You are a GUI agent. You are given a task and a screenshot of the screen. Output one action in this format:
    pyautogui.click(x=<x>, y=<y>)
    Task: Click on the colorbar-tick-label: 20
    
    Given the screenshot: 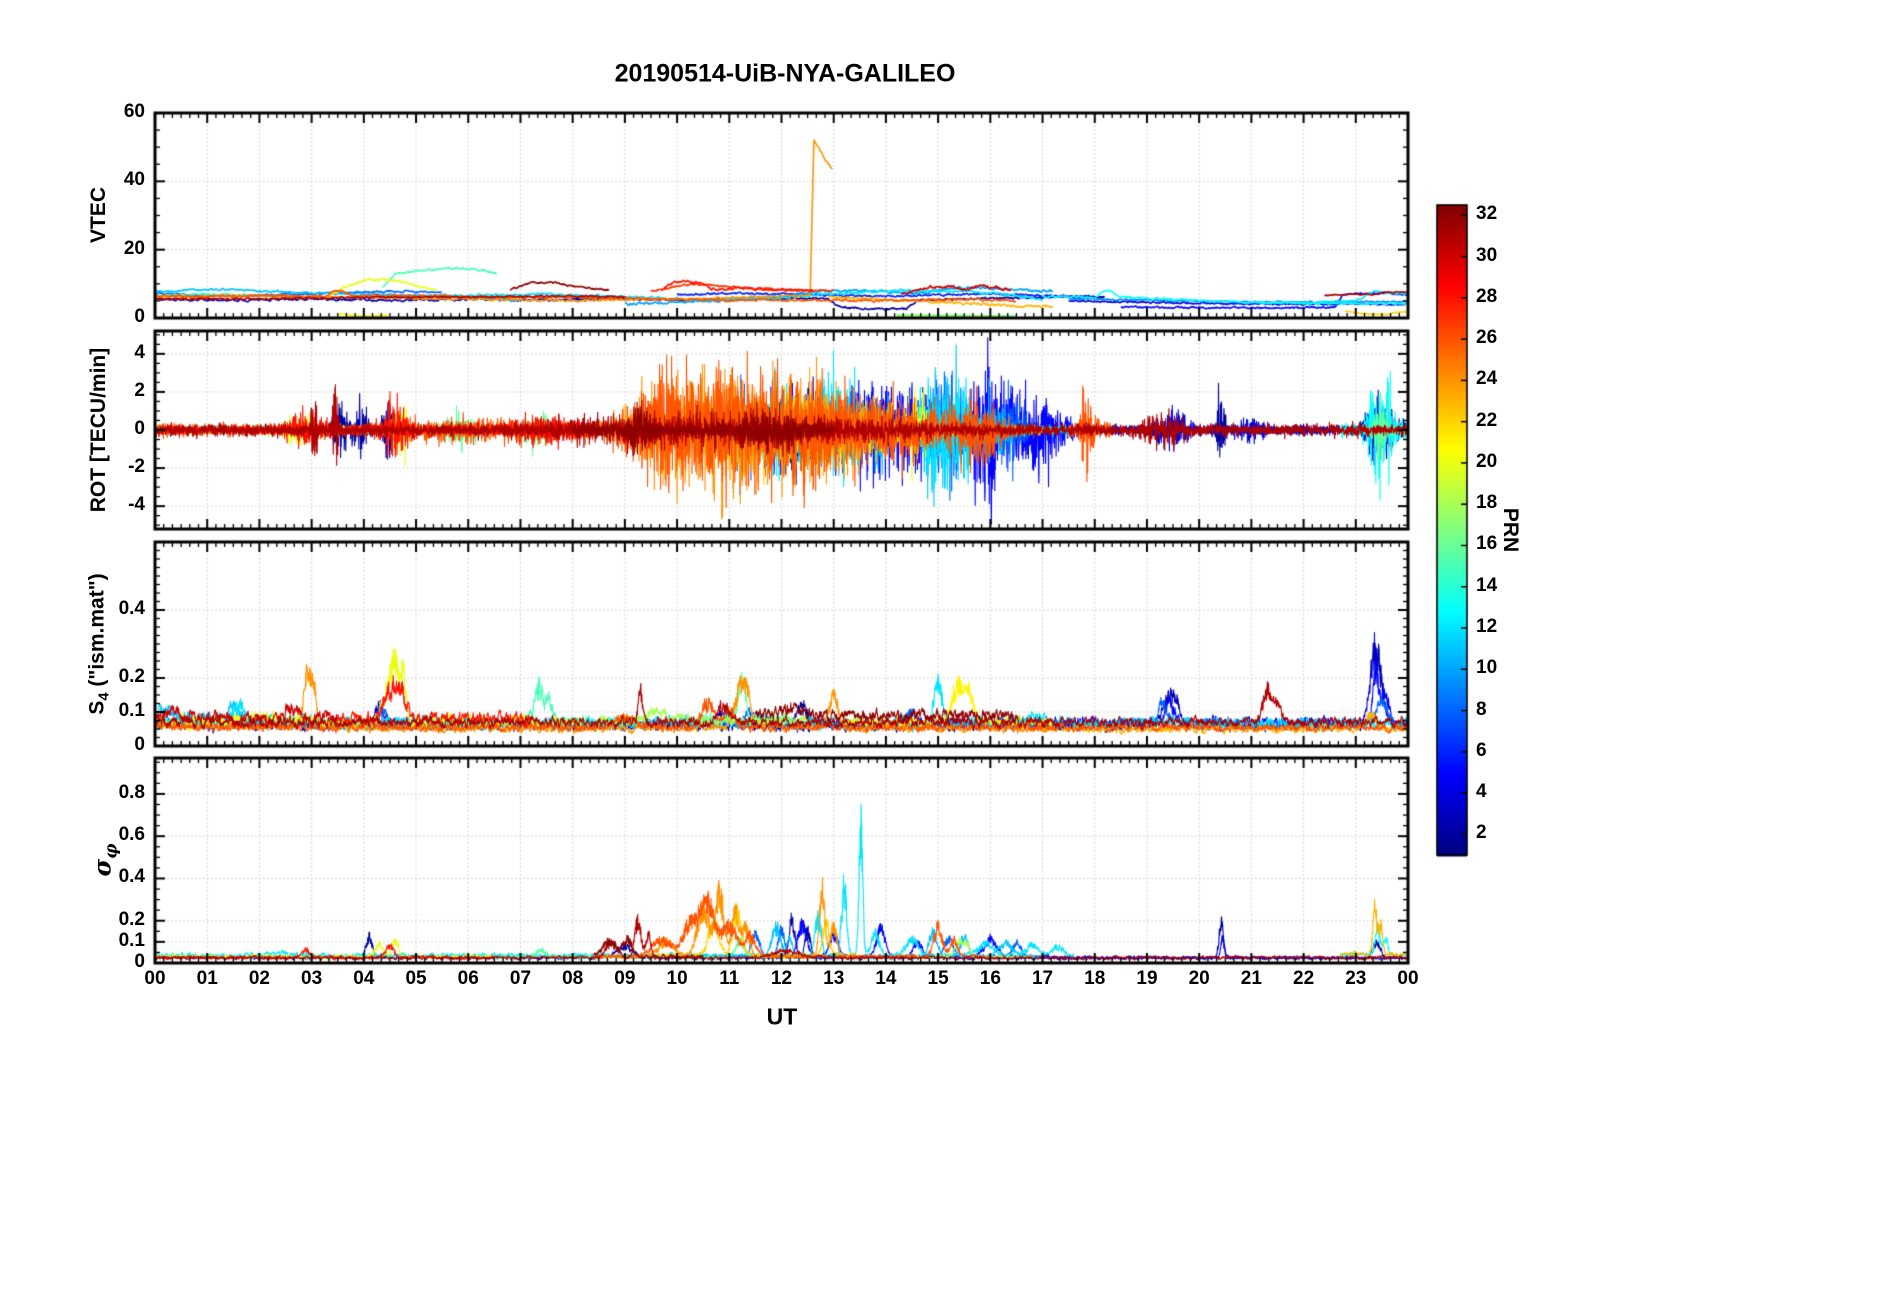 What is the action you would take?
    pyautogui.click(x=1487, y=461)
    